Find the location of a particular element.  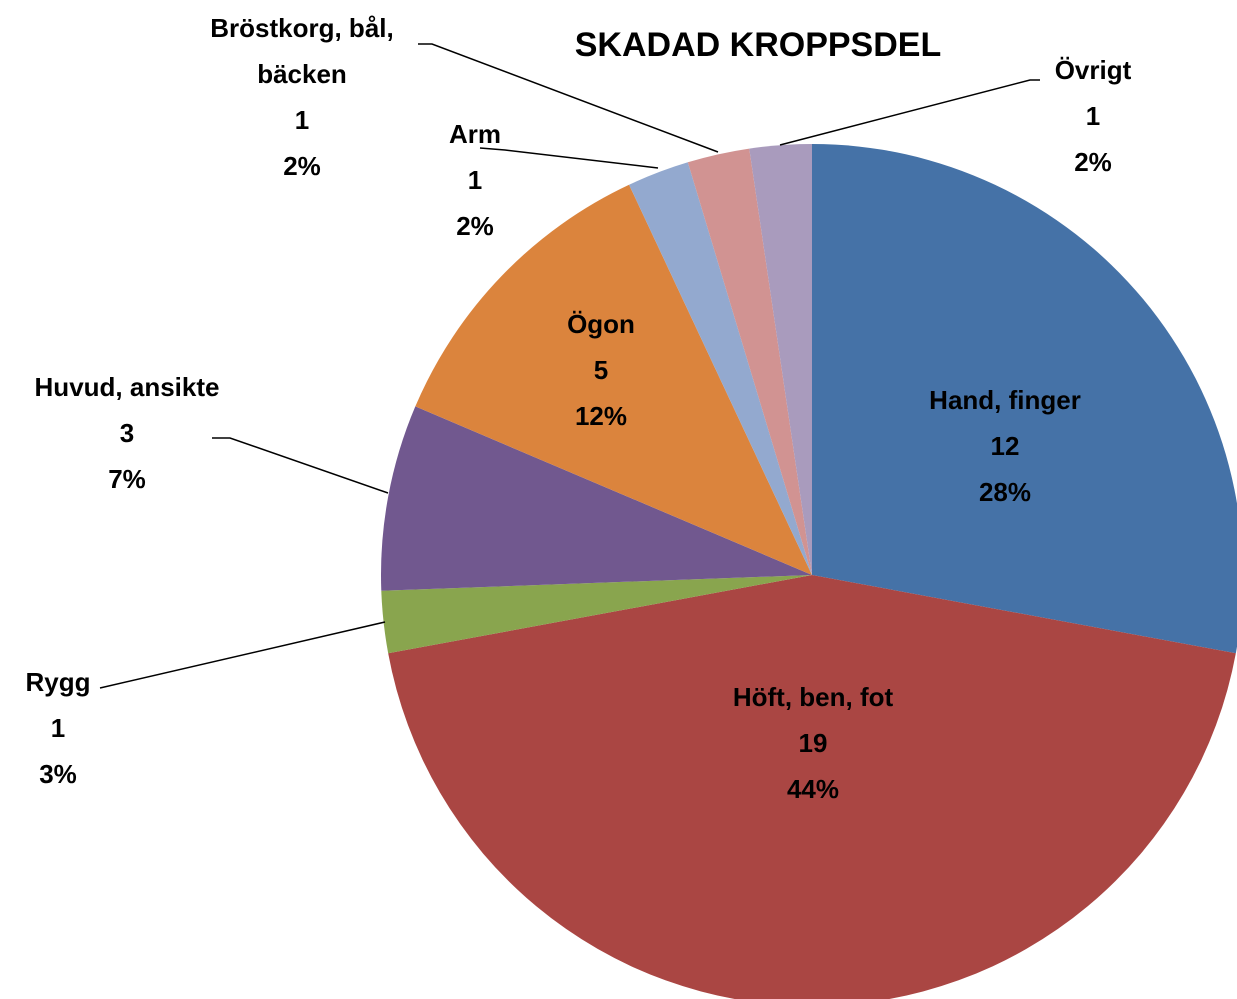

chart-title: SKADAD KROPPSDEL is located at coordinates (758, 45).